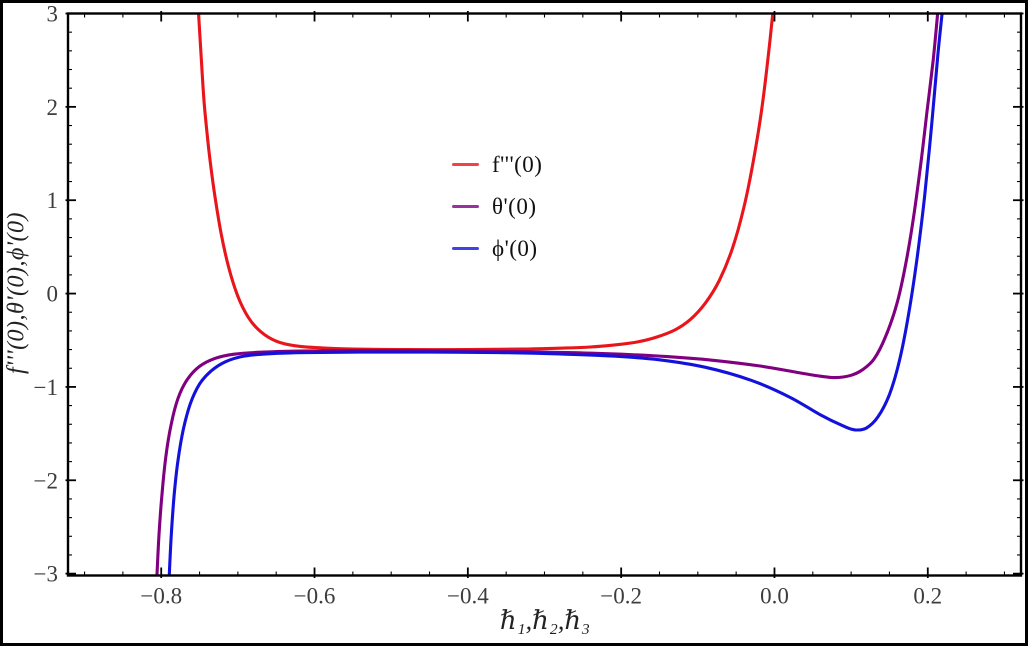  Describe the element at coordinates (517, 164) in the screenshot. I see `legend-item-label: f'''(0)` at that location.